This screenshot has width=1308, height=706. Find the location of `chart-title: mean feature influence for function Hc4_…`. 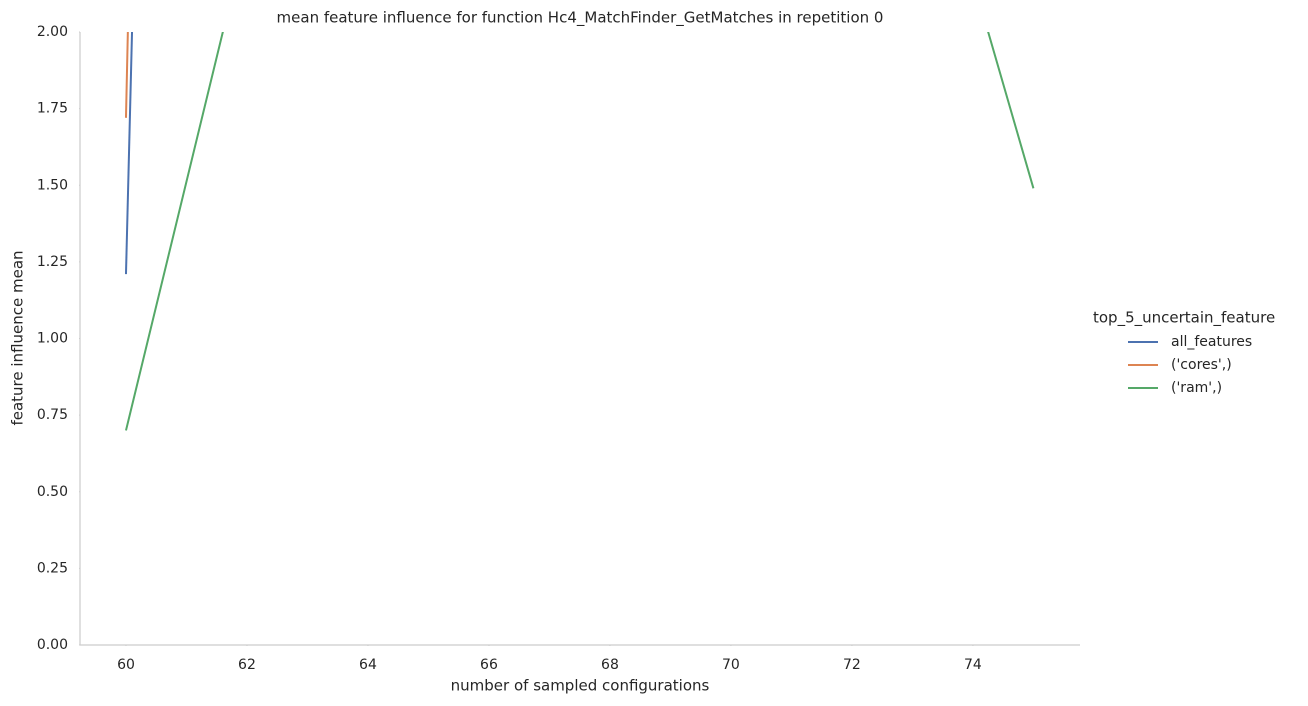

chart-title: mean feature influence for function Hc4_… is located at coordinates (580, 18).